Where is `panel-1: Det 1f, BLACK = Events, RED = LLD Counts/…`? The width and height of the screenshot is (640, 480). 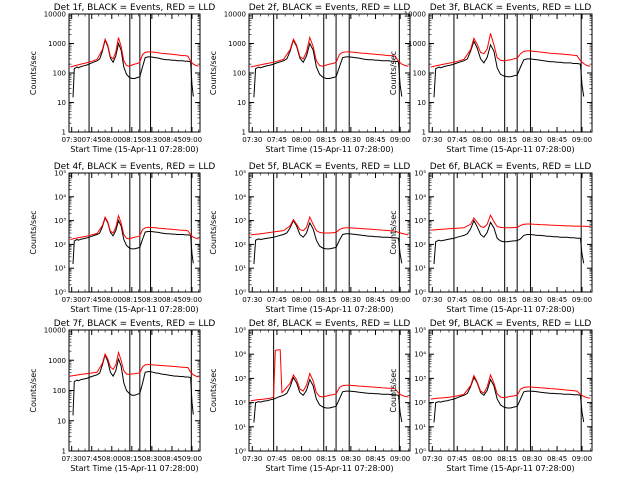
panel-1: Det 1f, BLACK = Events, RED = LLD Counts/… is located at coordinates (122, 78).